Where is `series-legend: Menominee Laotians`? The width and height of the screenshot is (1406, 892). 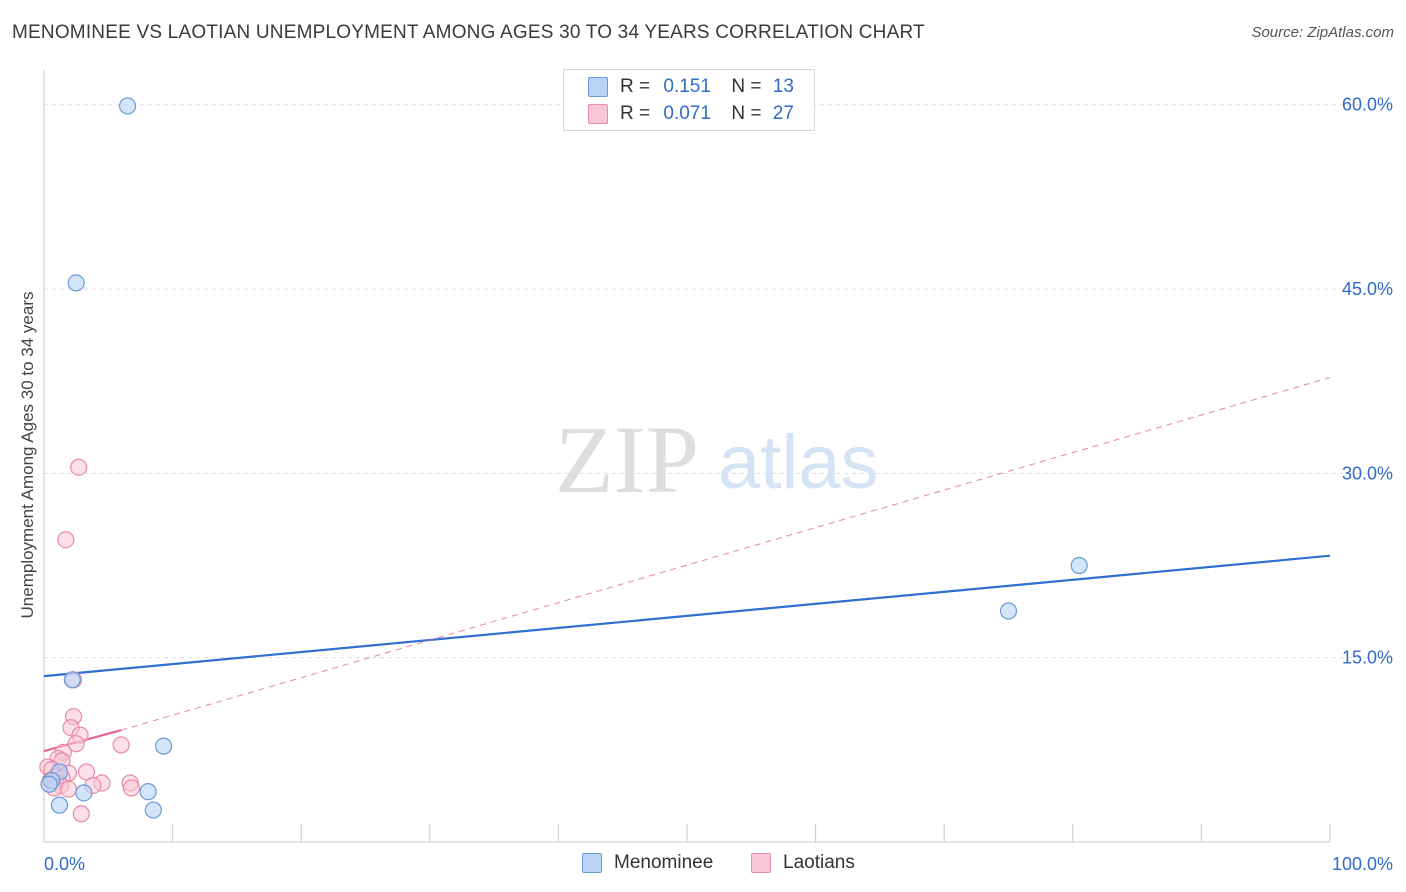 series-legend: Menominee Laotians is located at coordinates (703, 864).